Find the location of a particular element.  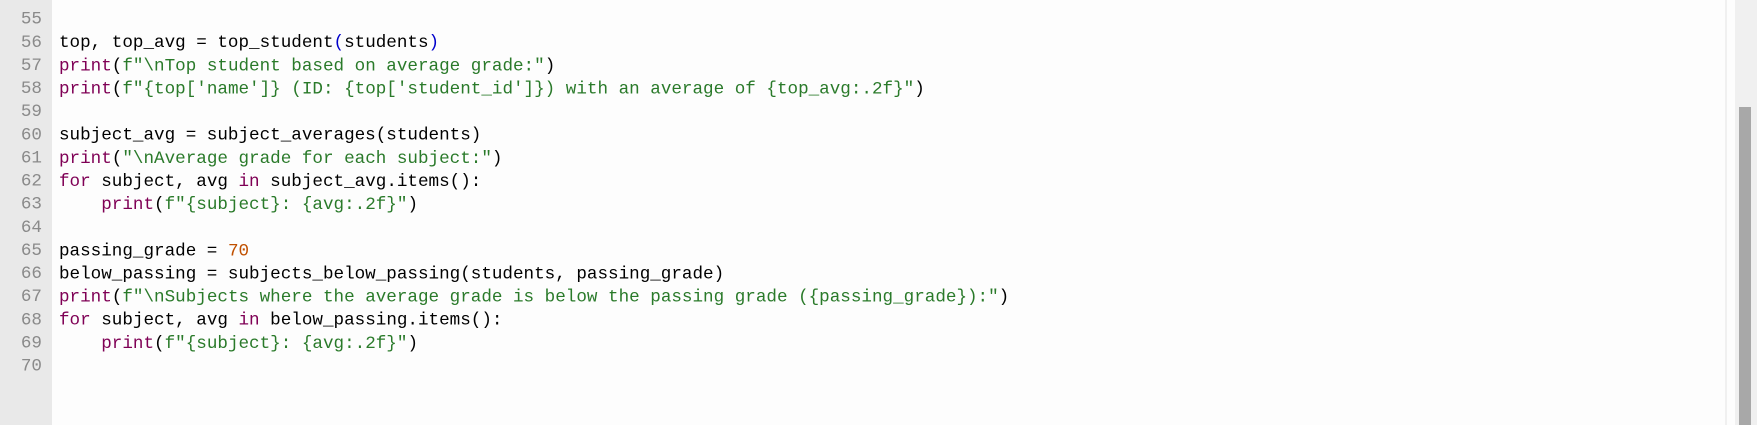

line-number: 64 is located at coordinates (31, 228).